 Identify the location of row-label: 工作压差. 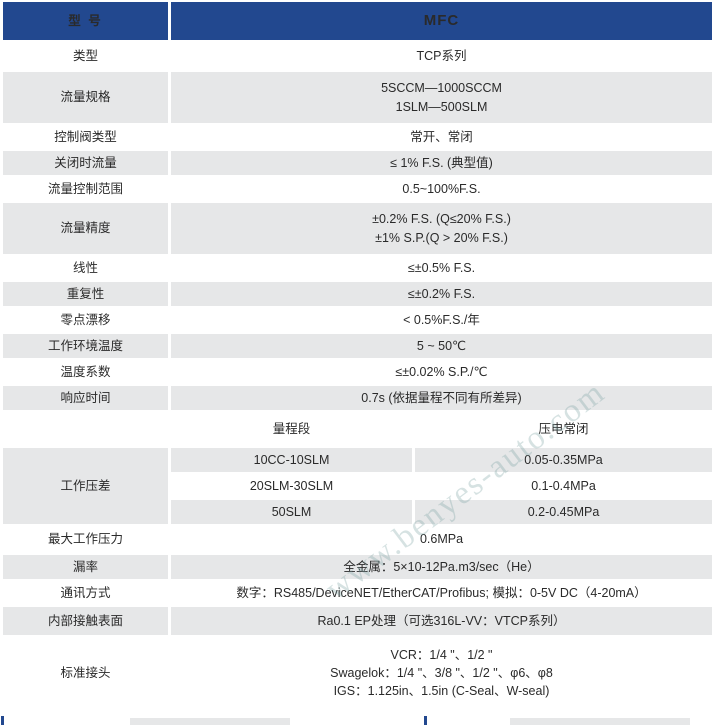
(85, 486).